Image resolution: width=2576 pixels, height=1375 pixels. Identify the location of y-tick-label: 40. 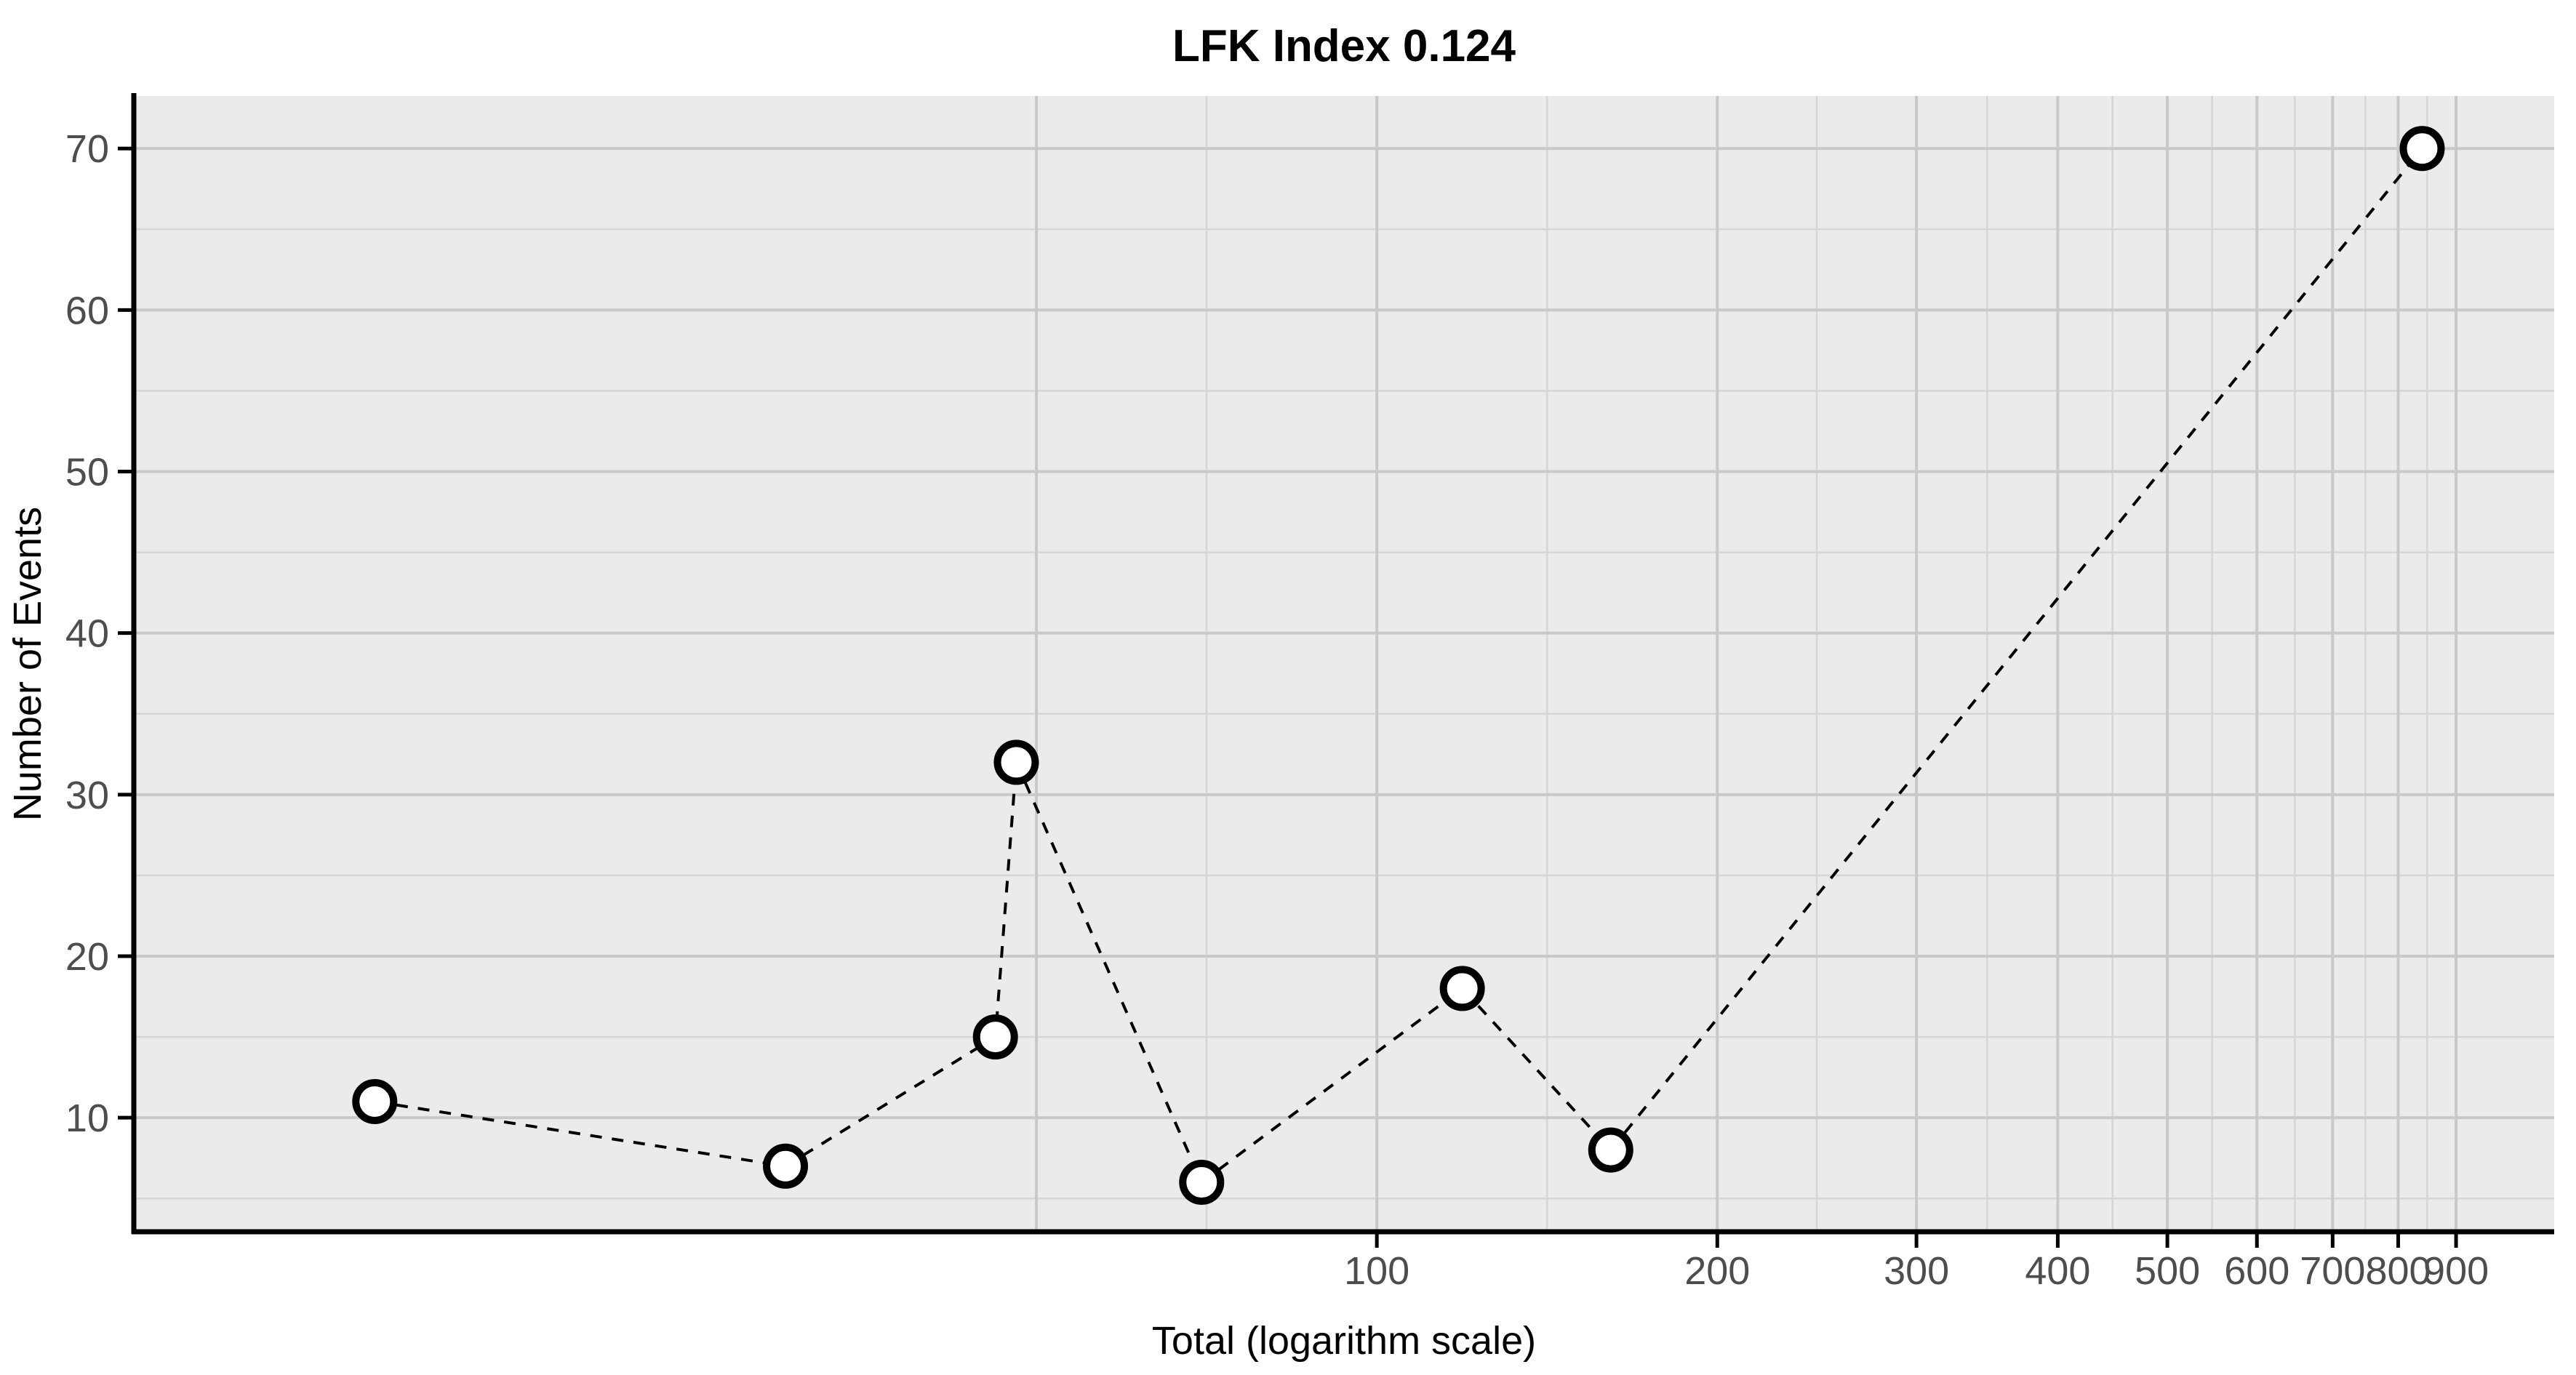
(87, 634).